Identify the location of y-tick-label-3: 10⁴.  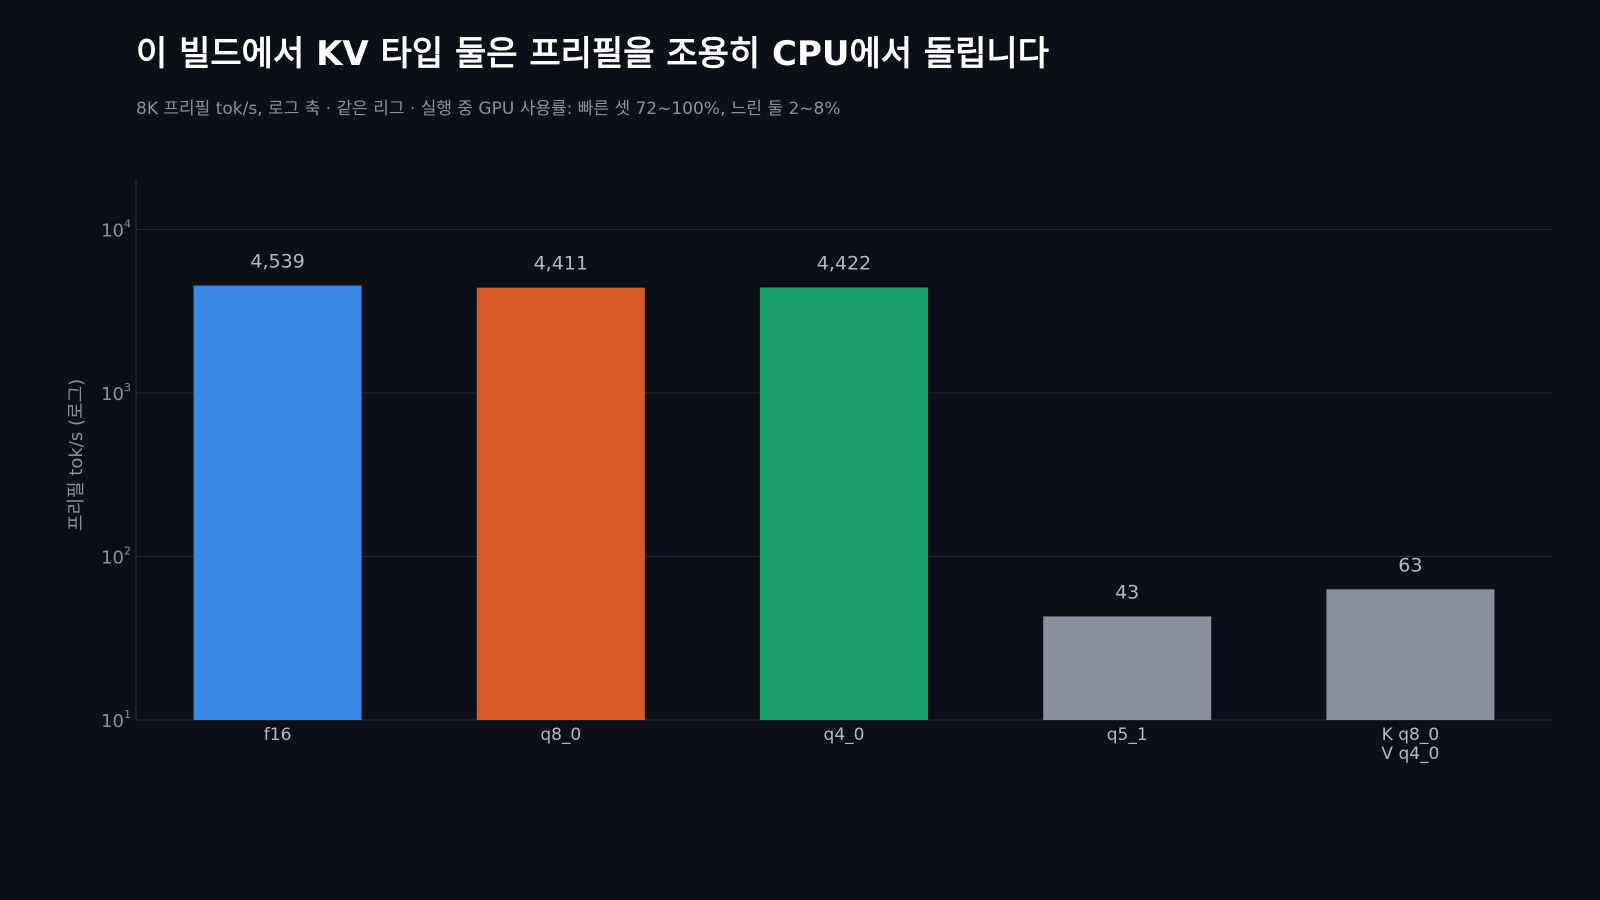
(116, 230).